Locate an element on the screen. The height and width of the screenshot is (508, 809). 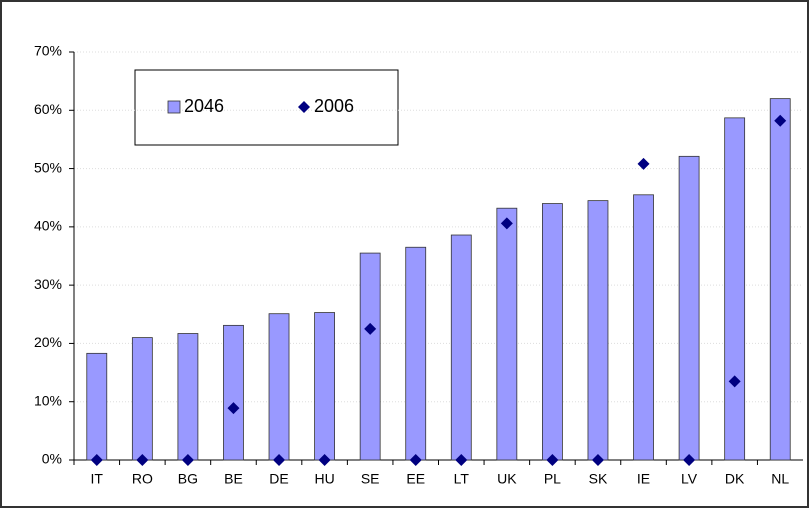
y-tick-label: 30% is located at coordinates (48, 284).